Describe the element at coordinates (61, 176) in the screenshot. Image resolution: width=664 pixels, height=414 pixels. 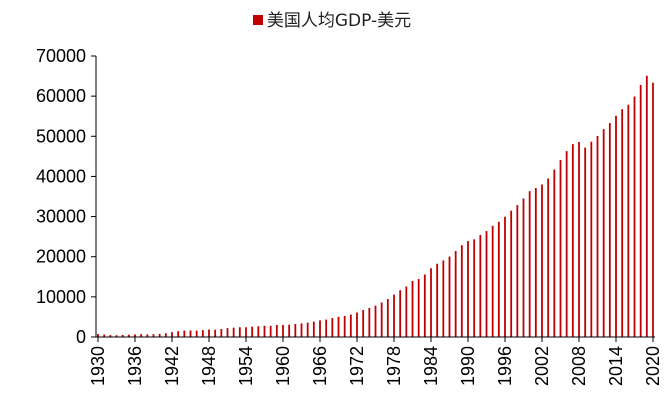
I see `y-tick-label: 40000` at that location.